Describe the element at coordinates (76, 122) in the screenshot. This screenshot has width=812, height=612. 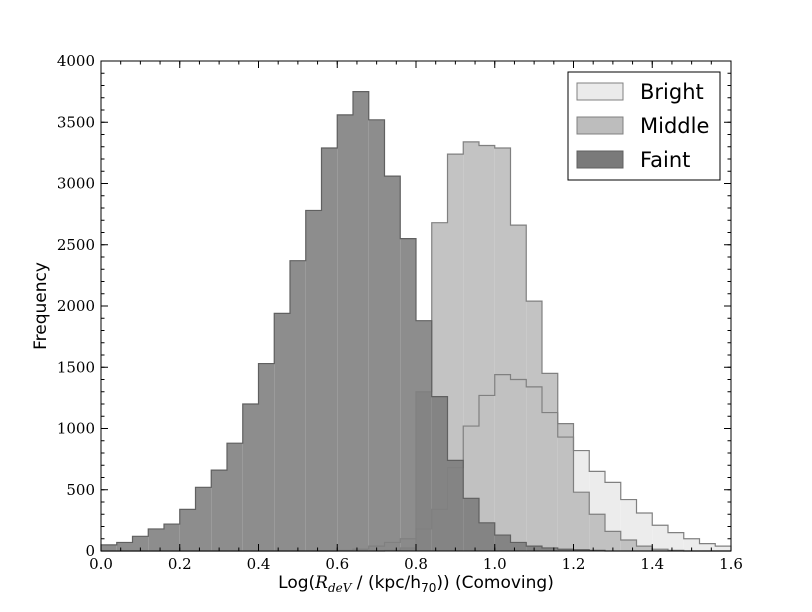
I see `y-tick-label: 3500` at that location.